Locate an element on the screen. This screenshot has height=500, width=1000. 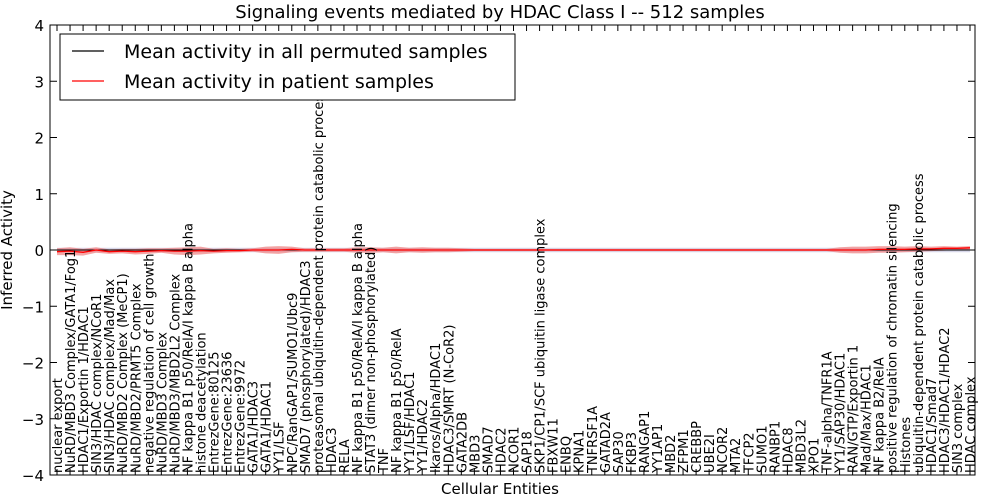
x-tick-label: HDAC8 is located at coordinates (788, 450).